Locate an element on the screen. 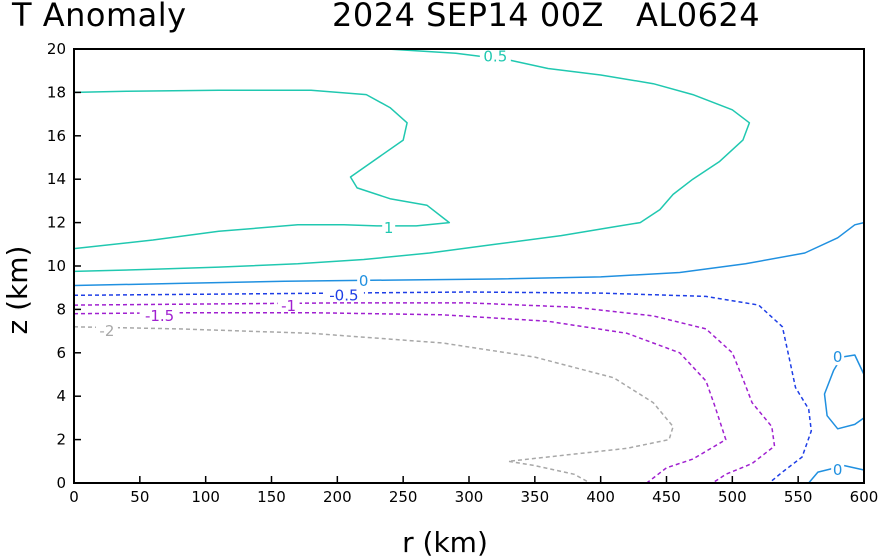 The height and width of the screenshot is (559, 879). y-axis-ticks: 0 2 4 6 8 10 12 14 16 18 20 is located at coordinates (64, 266).